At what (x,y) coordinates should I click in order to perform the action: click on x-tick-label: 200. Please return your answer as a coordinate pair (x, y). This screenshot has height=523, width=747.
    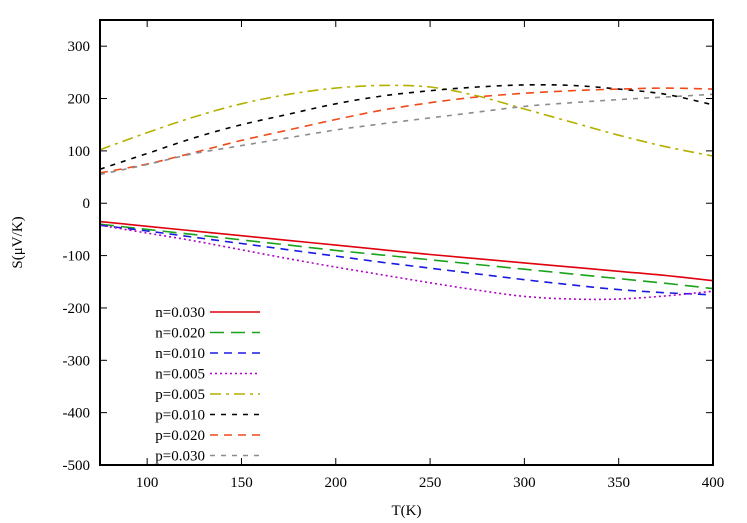
    Looking at the image, I should click on (336, 483).